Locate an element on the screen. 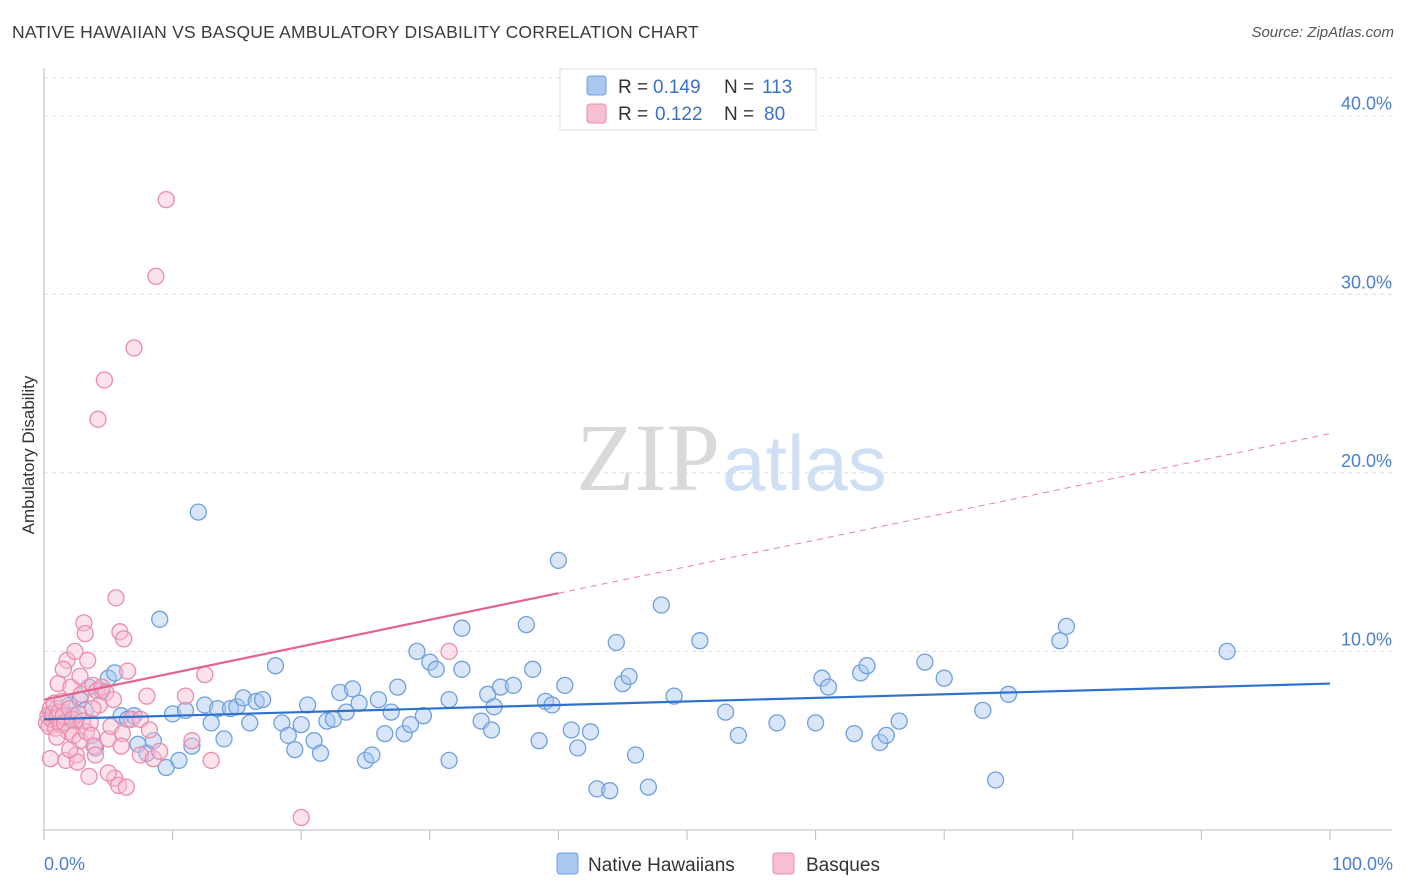 This screenshot has height=892, width=1406. legend-label-native-hawaiians: Native Hawaiians is located at coordinates (661, 865).